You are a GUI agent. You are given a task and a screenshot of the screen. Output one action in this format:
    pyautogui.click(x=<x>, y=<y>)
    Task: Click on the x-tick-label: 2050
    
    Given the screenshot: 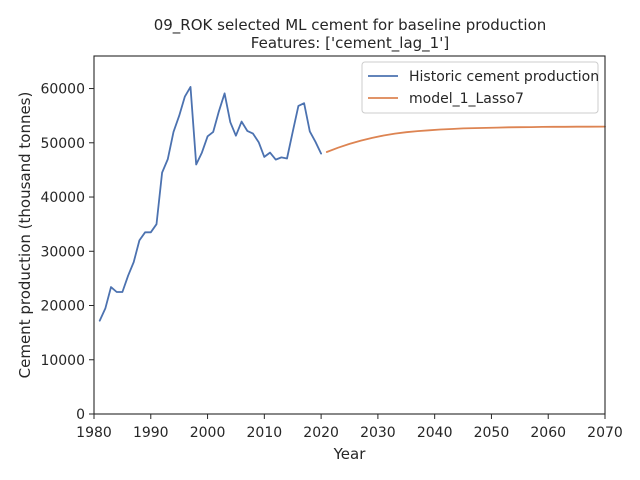 What is the action you would take?
    pyautogui.click(x=492, y=433)
    